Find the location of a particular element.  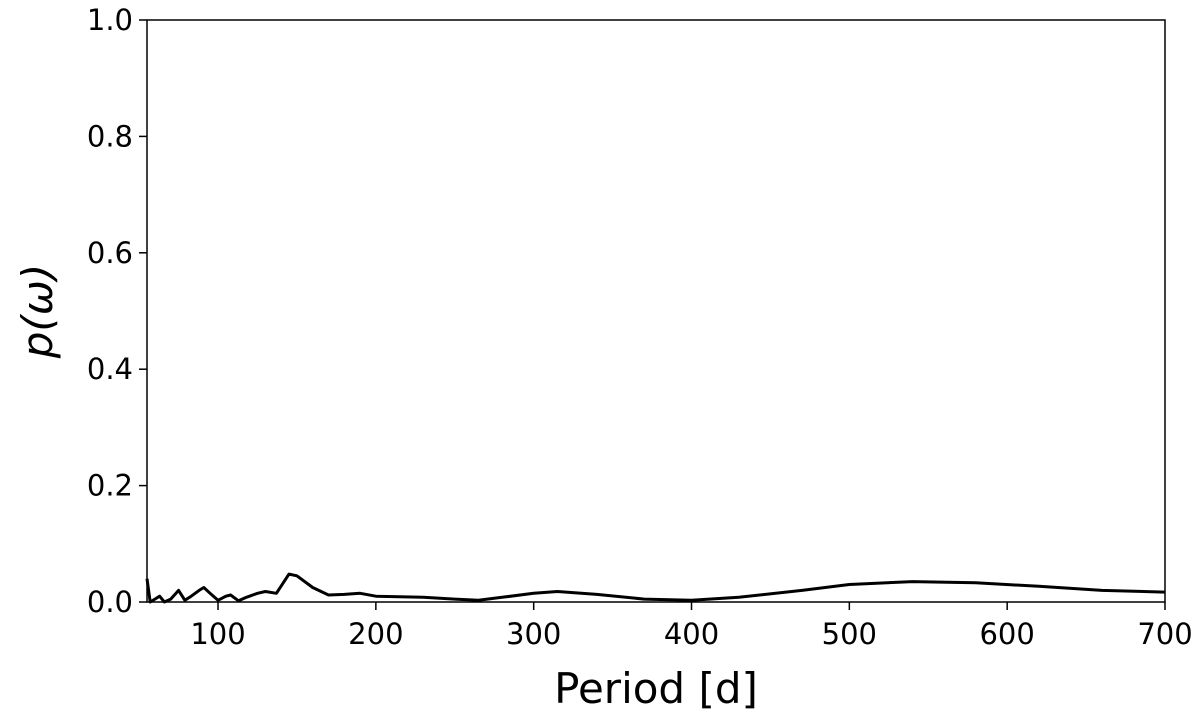

y-tick-label: 0.0 is located at coordinates (110, 602).